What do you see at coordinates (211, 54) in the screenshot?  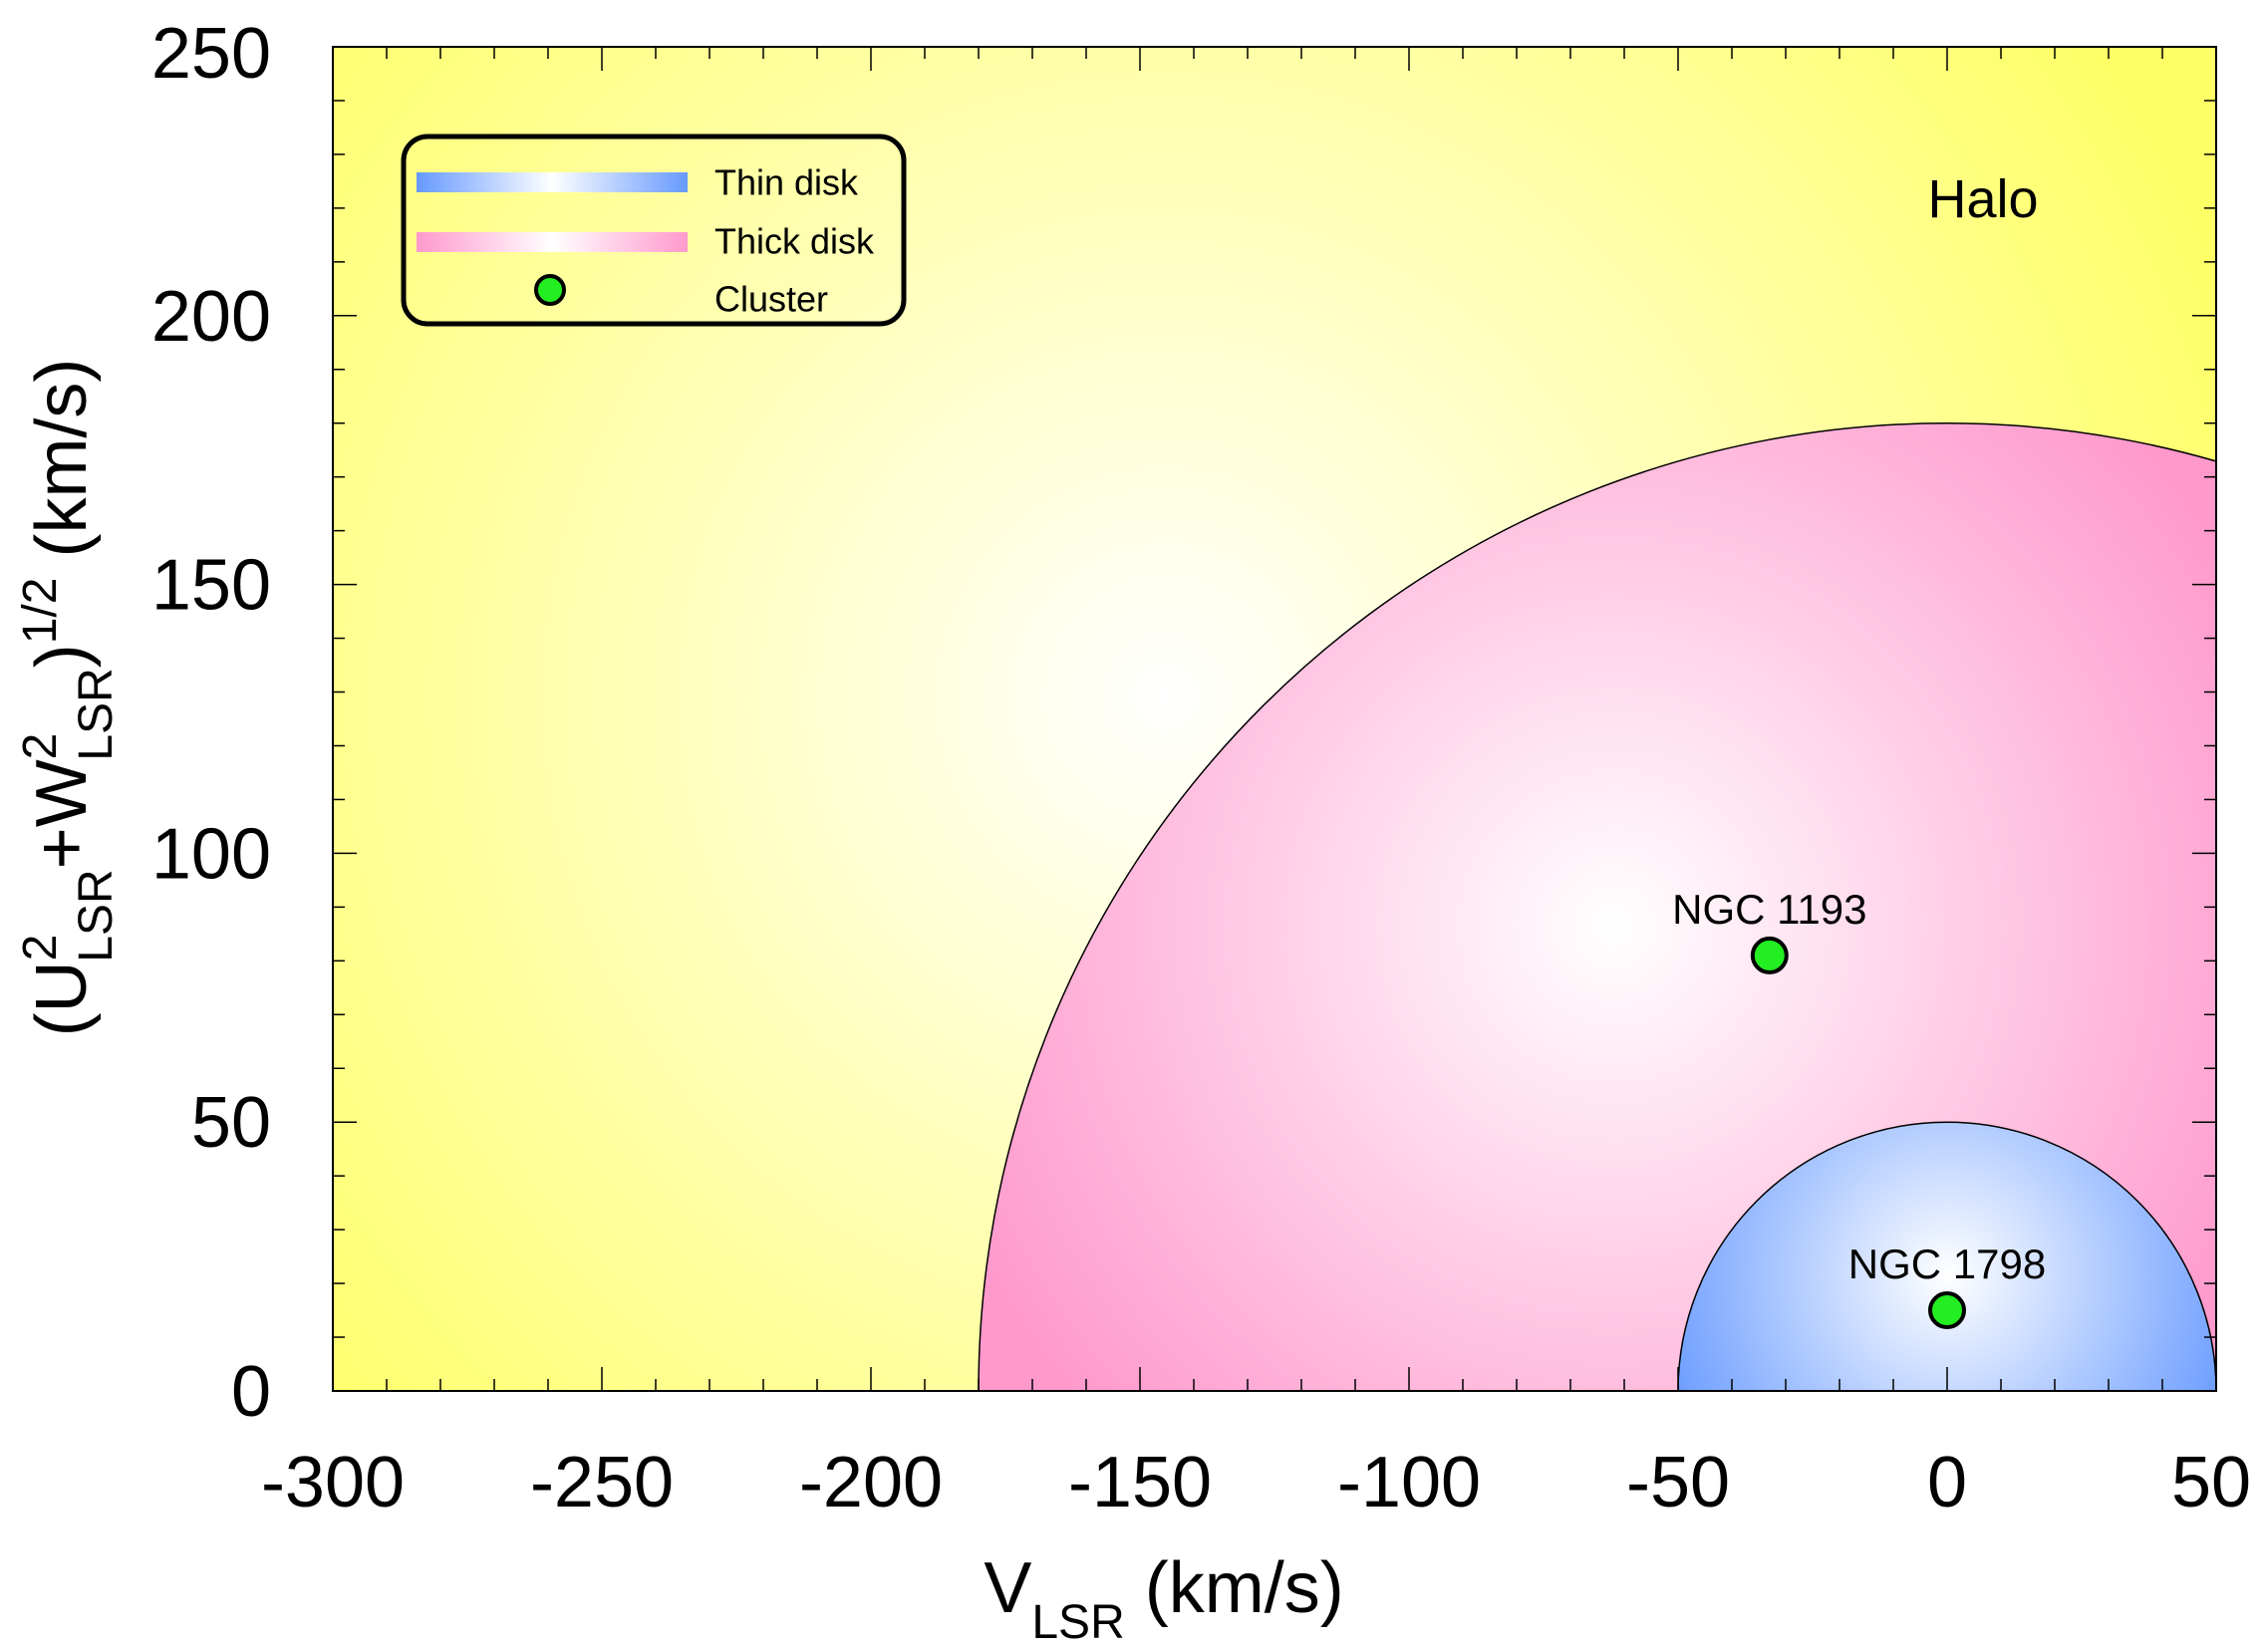 I see `y-tick-label: 250` at bounding box center [211, 54].